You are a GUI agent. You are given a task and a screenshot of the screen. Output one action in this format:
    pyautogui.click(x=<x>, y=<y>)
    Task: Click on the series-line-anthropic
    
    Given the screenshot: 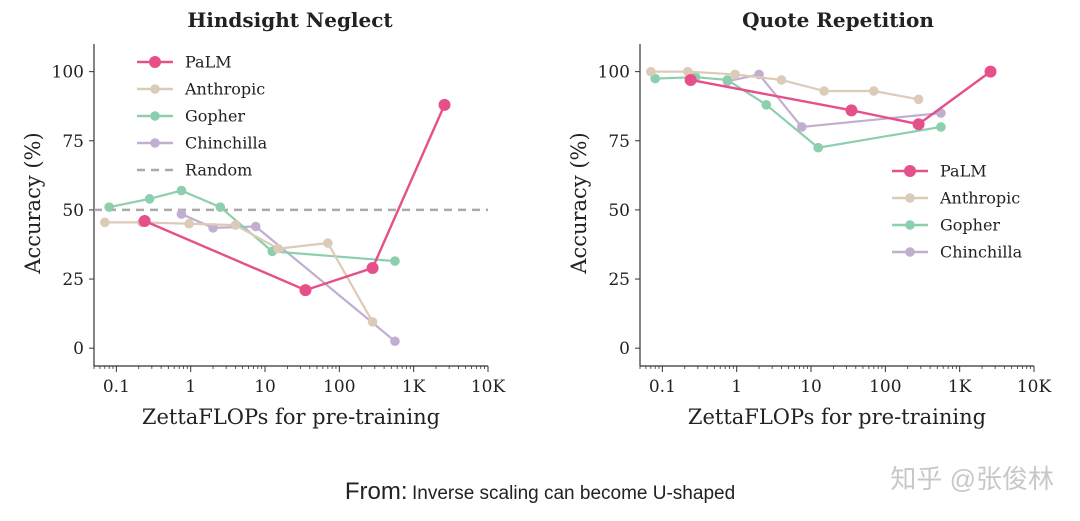 What is the action you would take?
    pyautogui.click(x=239, y=272)
    